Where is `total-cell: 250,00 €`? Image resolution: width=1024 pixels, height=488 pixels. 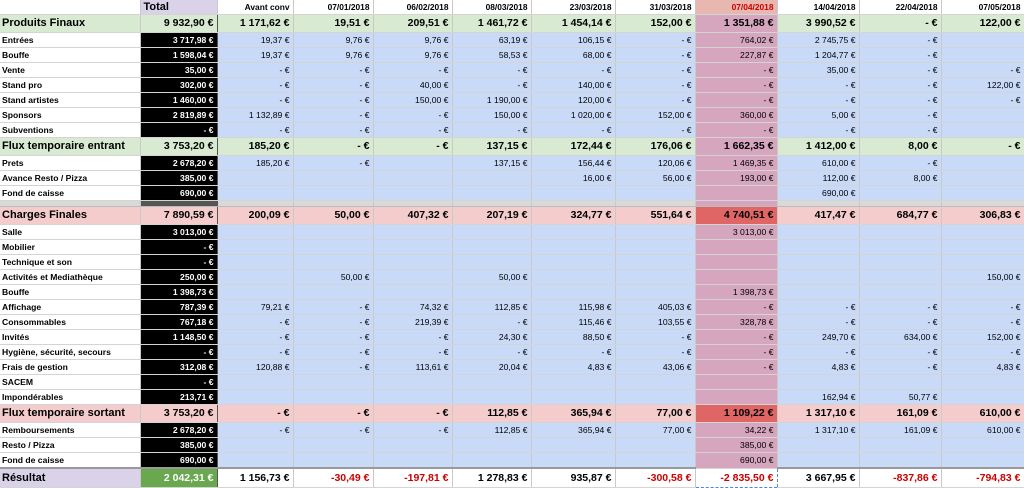
total-cell: 250,00 € is located at coordinates (179, 277).